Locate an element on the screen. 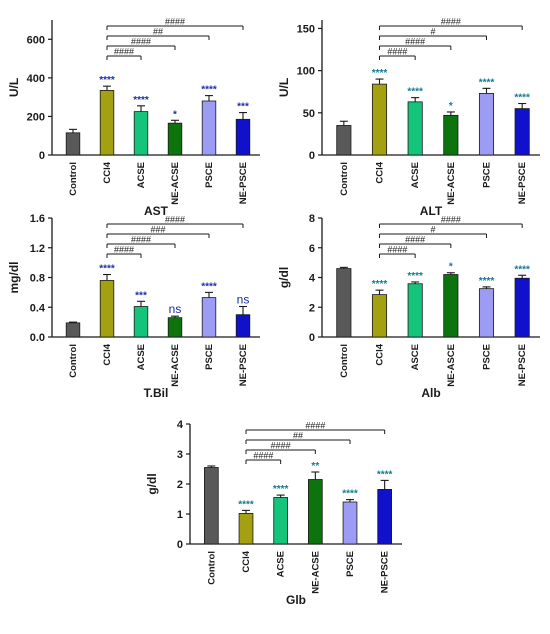  x-axis-title: AST is located at coordinates (156, 211).